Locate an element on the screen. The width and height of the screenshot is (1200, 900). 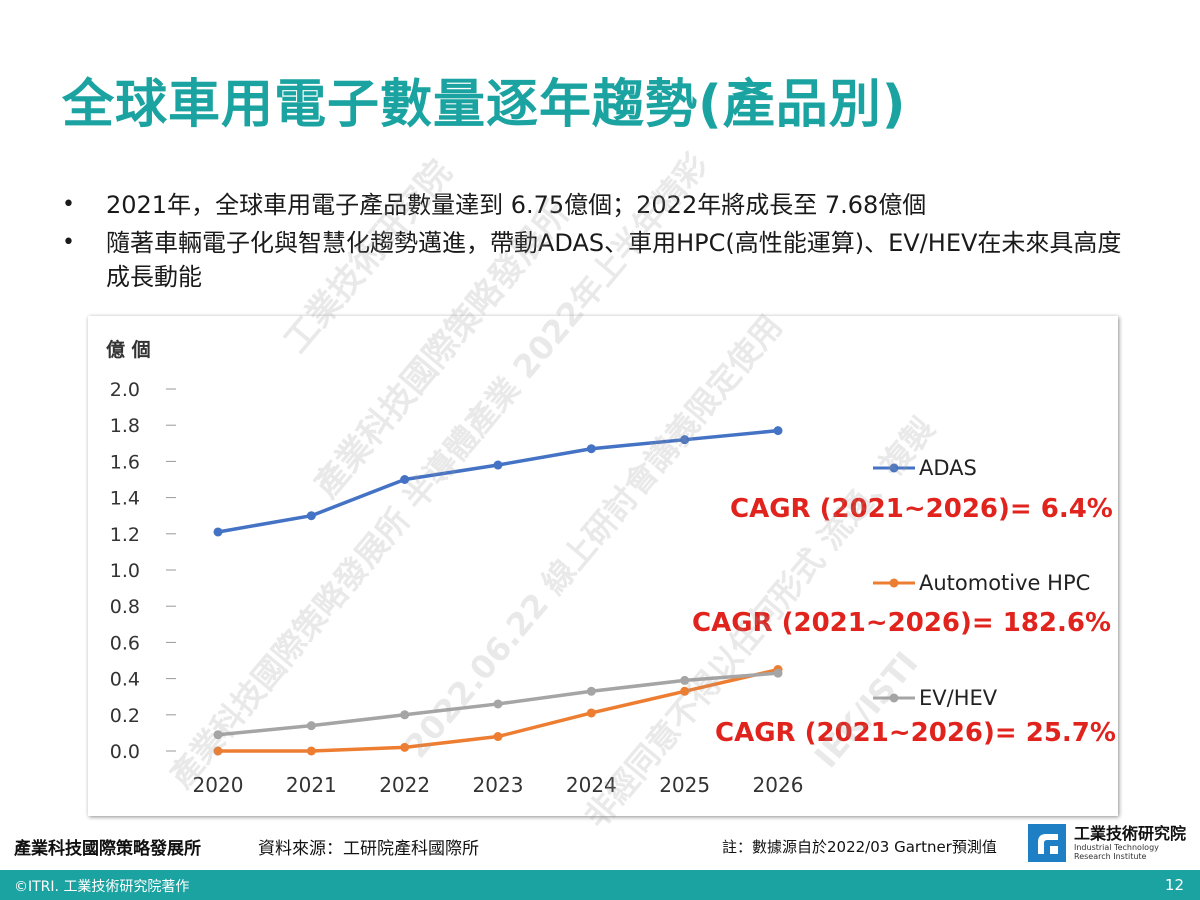
y-tick-label: 1.8 is located at coordinates (125, 426).